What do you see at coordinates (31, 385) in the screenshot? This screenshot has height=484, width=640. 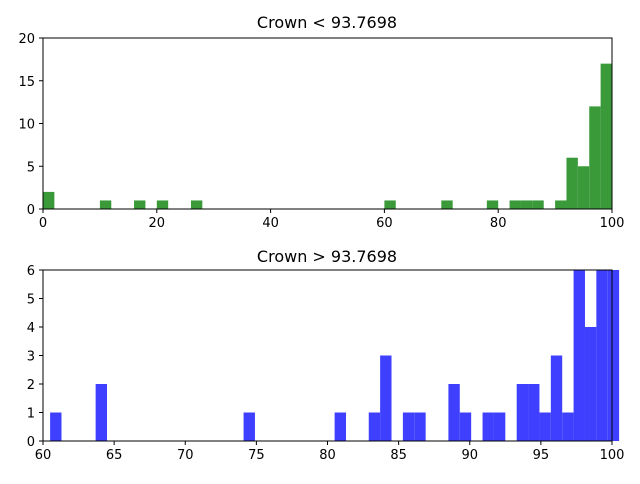 I see `y-tick-label: 2` at bounding box center [31, 385].